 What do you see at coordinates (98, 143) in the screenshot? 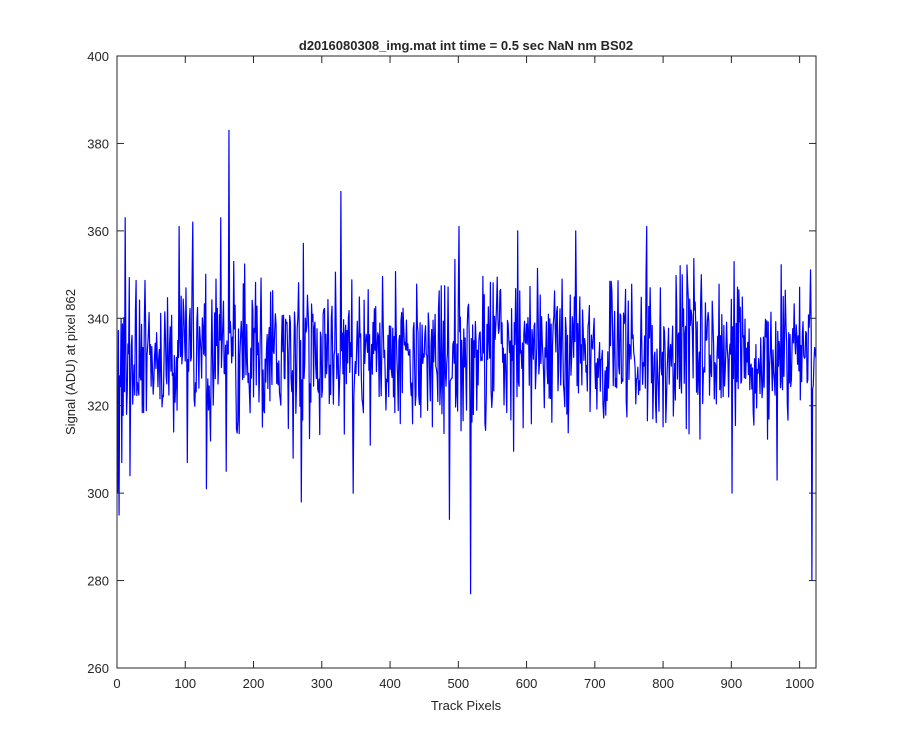
I see `y-tick-label: 380` at bounding box center [98, 143].